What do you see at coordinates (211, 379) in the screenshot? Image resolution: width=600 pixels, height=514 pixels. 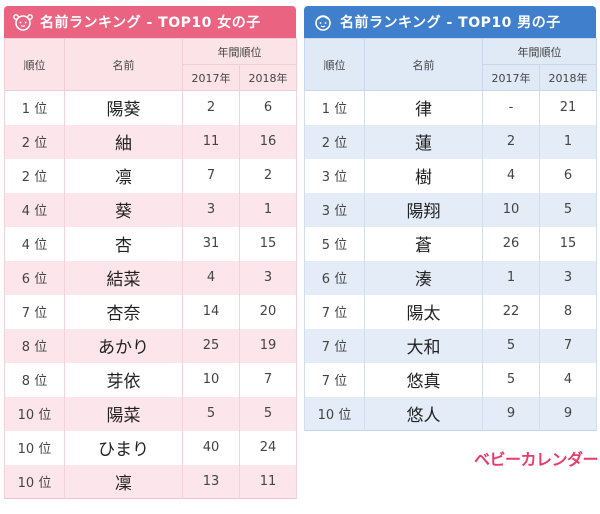 I see `rank-2017-cell: 10` at bounding box center [211, 379].